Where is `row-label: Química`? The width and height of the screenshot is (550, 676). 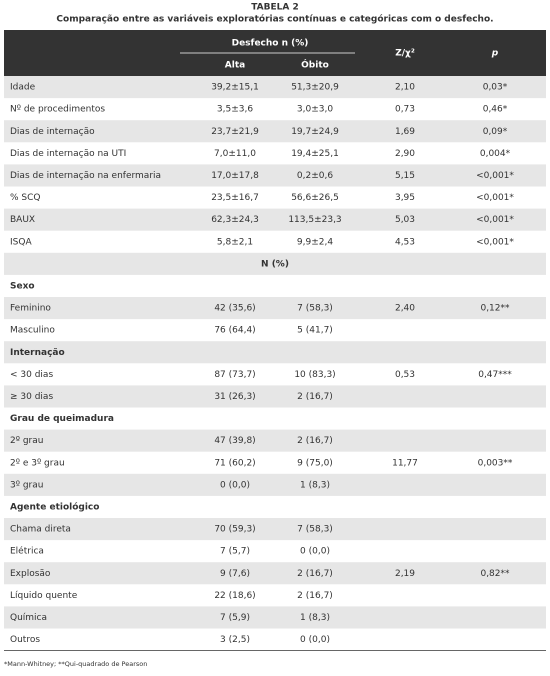 row-label: Química is located at coordinates (28, 618).